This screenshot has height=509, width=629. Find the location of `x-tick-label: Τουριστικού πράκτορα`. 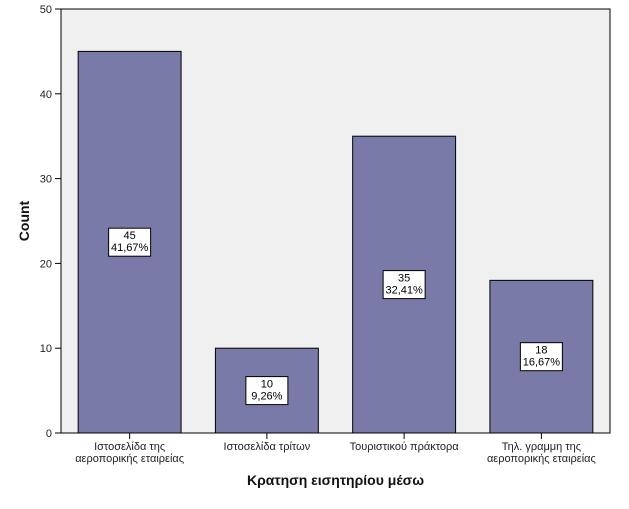

x-tick-label: Τουριστικού πράκτορα is located at coordinates (405, 447).